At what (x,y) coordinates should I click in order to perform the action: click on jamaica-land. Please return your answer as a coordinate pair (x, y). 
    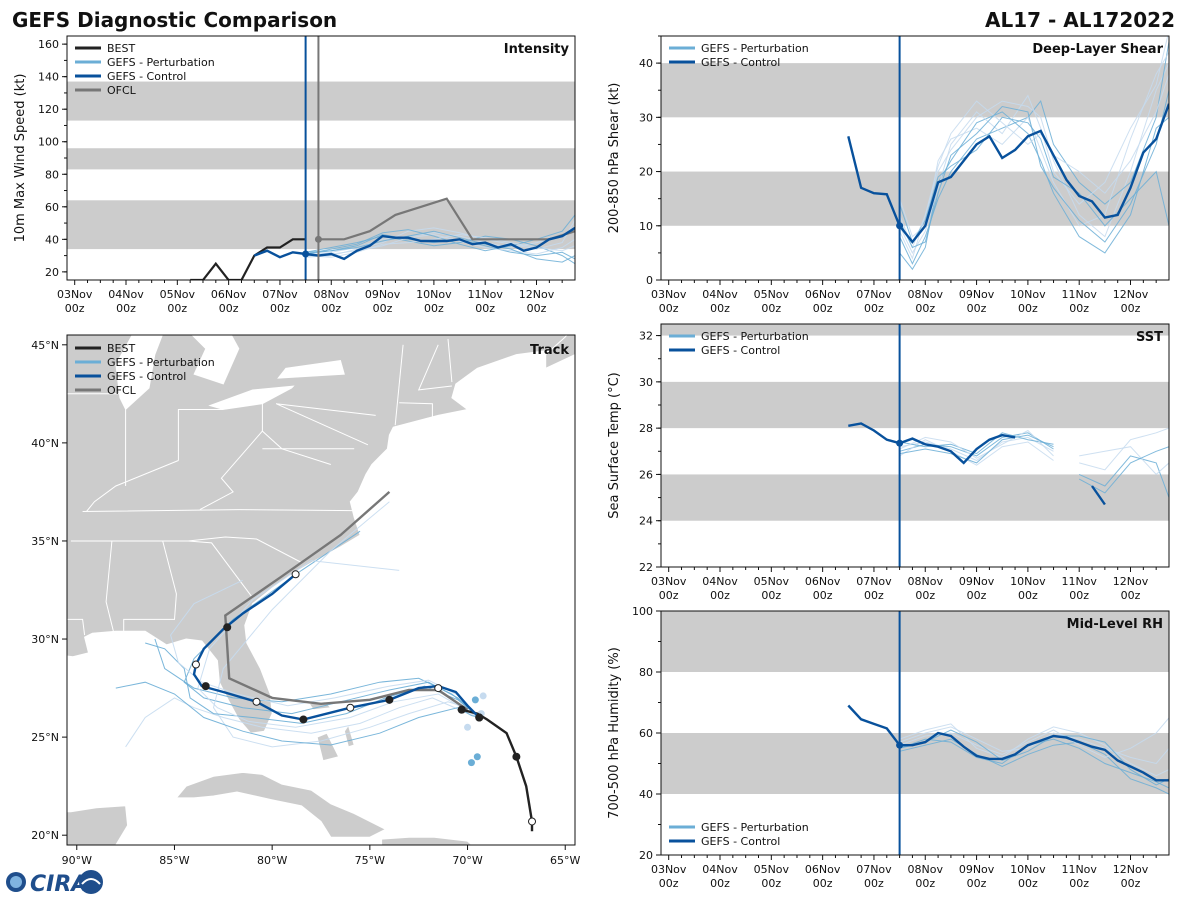
    Looking at the image, I should click on (324, 871).